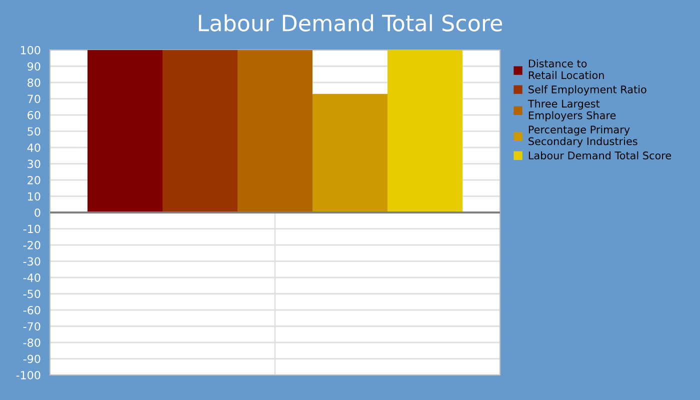  What do you see at coordinates (31, 359) in the screenshot?
I see `y-tick-label: -90` at bounding box center [31, 359].